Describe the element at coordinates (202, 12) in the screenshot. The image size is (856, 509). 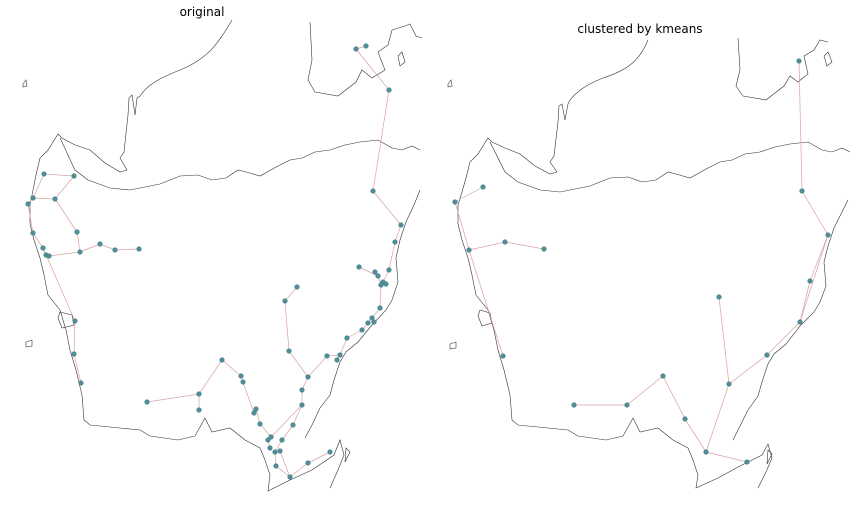
I see `panel-title-original: original` at that location.